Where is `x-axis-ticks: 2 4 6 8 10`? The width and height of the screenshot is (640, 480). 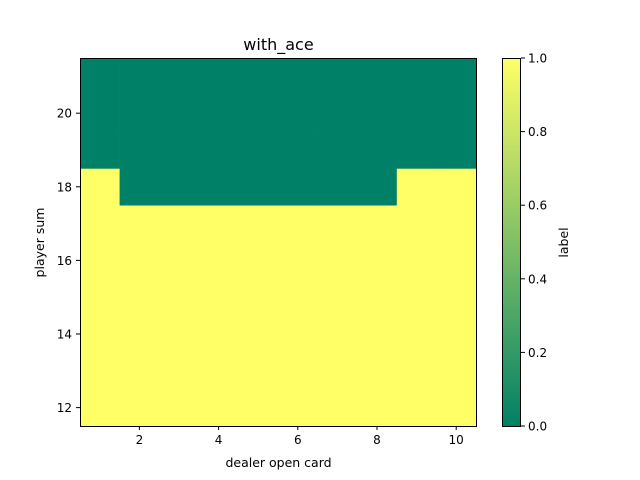
x-axis-ticks: 2 4 6 8 10 is located at coordinates (300, 436).